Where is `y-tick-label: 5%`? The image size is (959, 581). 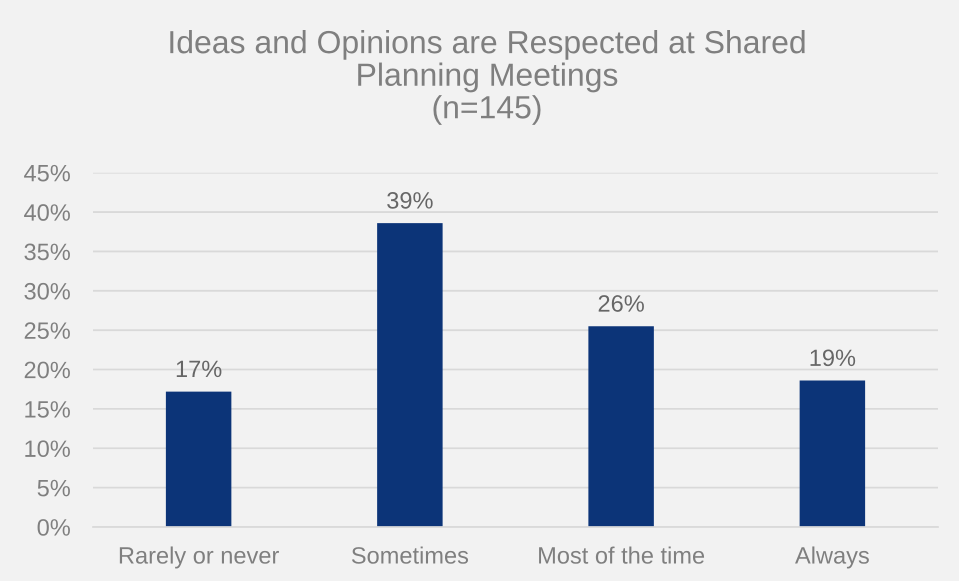 y-tick-label: 5% is located at coordinates (54, 488).